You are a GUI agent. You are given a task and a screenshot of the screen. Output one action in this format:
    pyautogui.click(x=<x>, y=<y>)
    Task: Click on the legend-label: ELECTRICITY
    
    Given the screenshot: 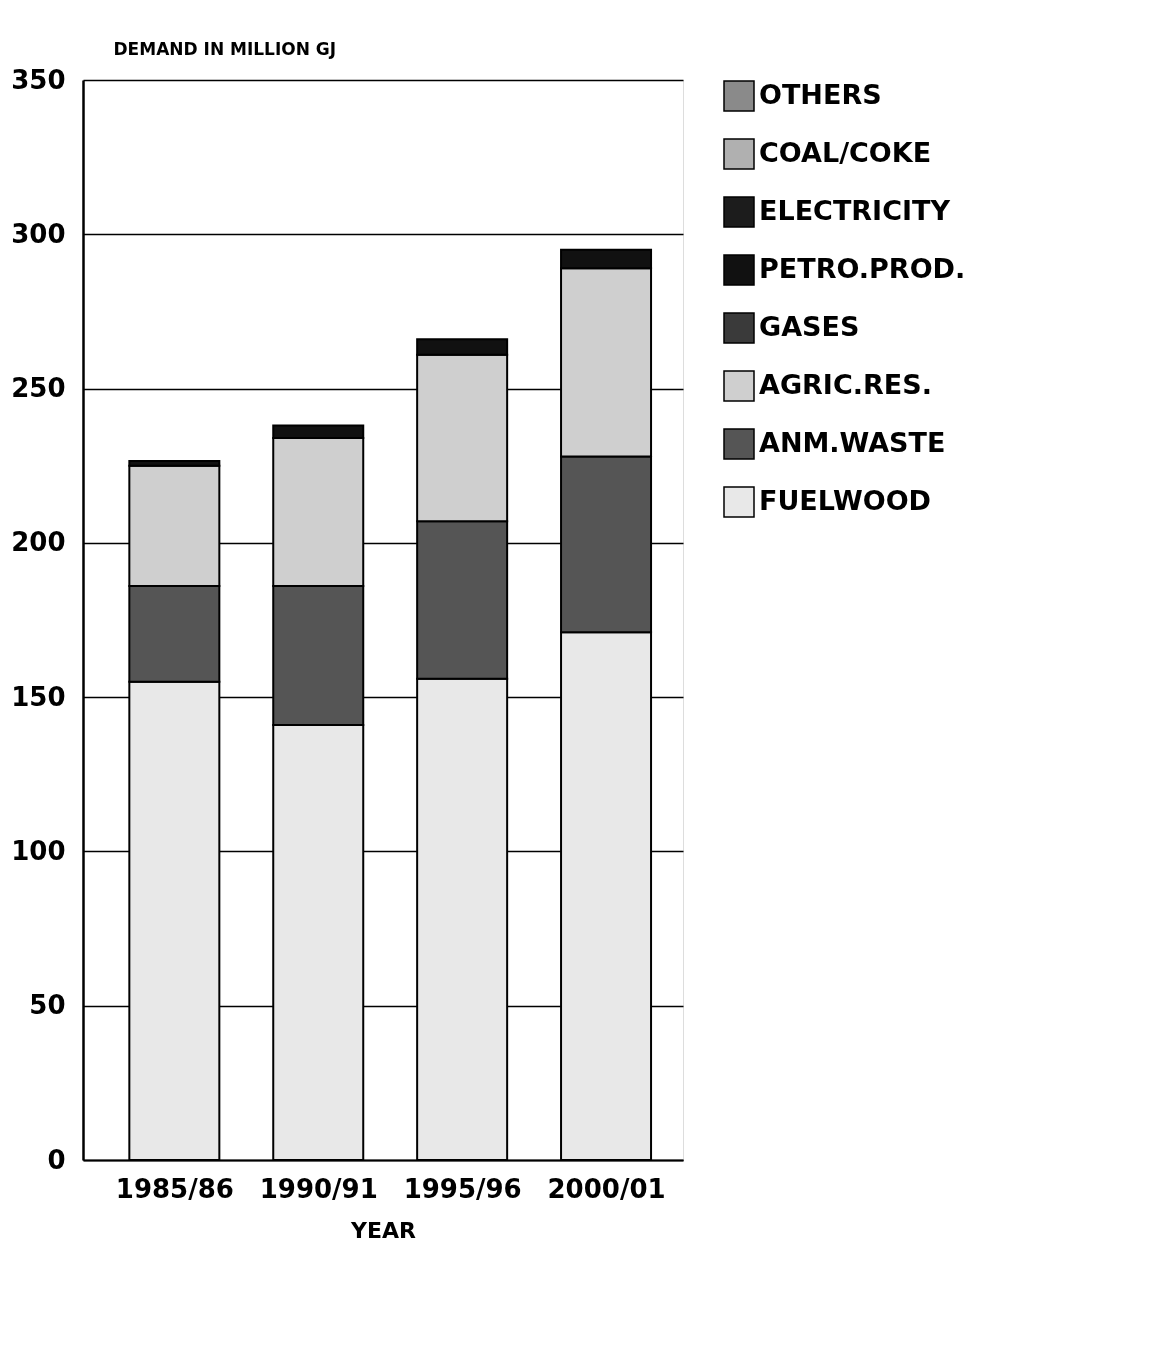 What is the action you would take?
    pyautogui.click(x=855, y=210)
    